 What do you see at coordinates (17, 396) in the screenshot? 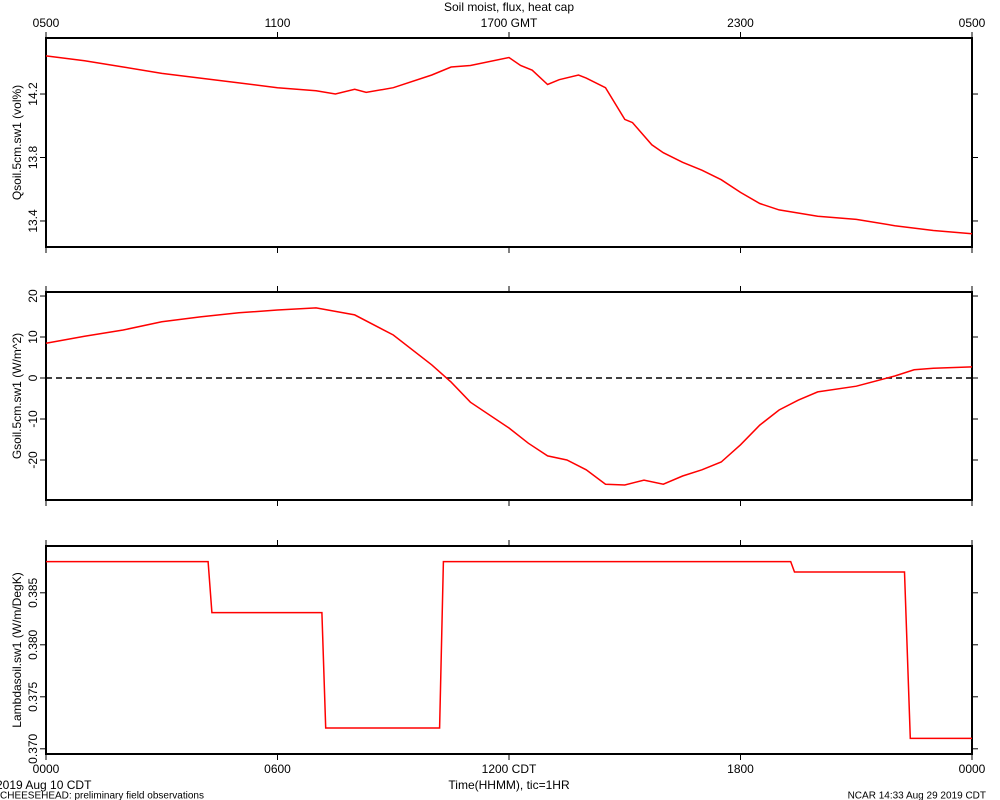
I see `y-axis-label: Gsoil.5cm.sw1 (W/m^2)` at bounding box center [17, 396].